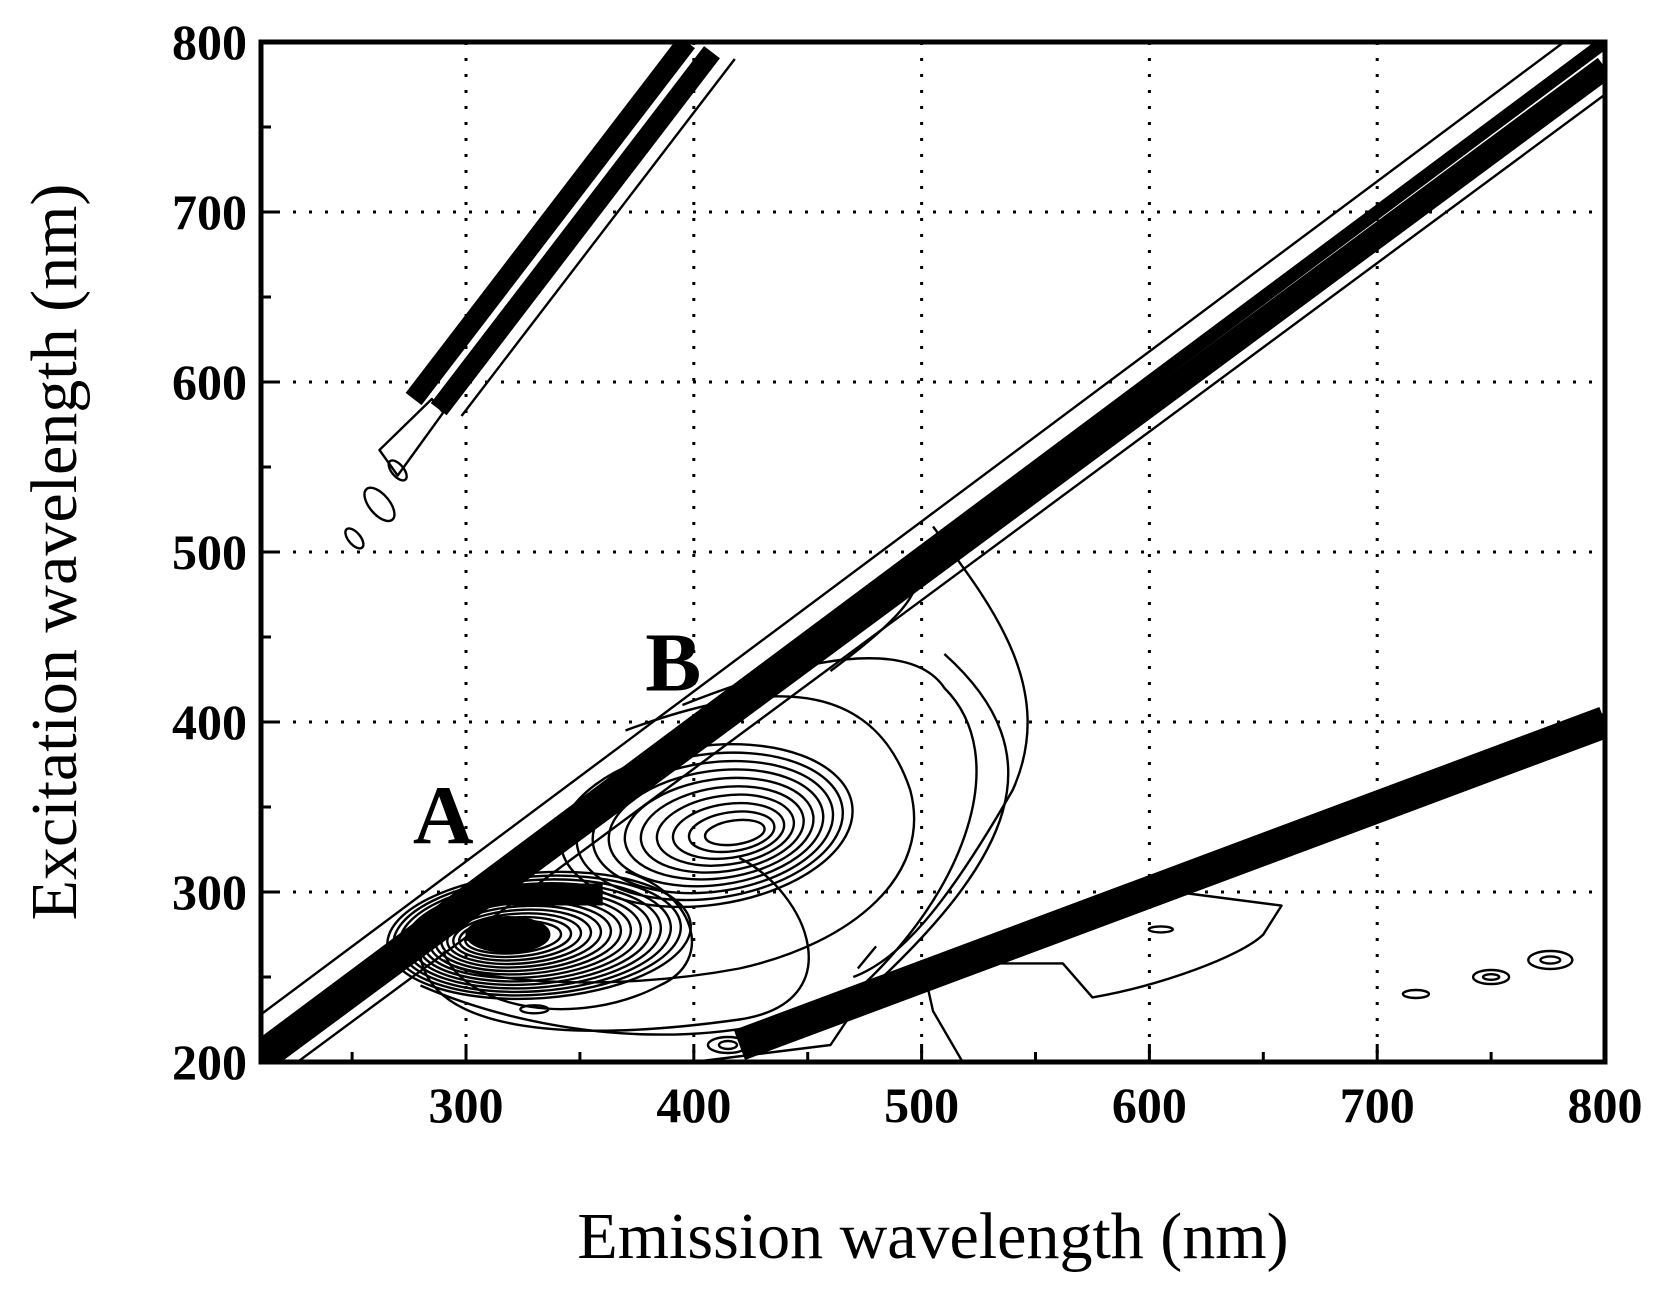 This screenshot has height=1297, width=1664. Describe the element at coordinates (540, 894) in the screenshot. I see `peak-2-band` at that location.